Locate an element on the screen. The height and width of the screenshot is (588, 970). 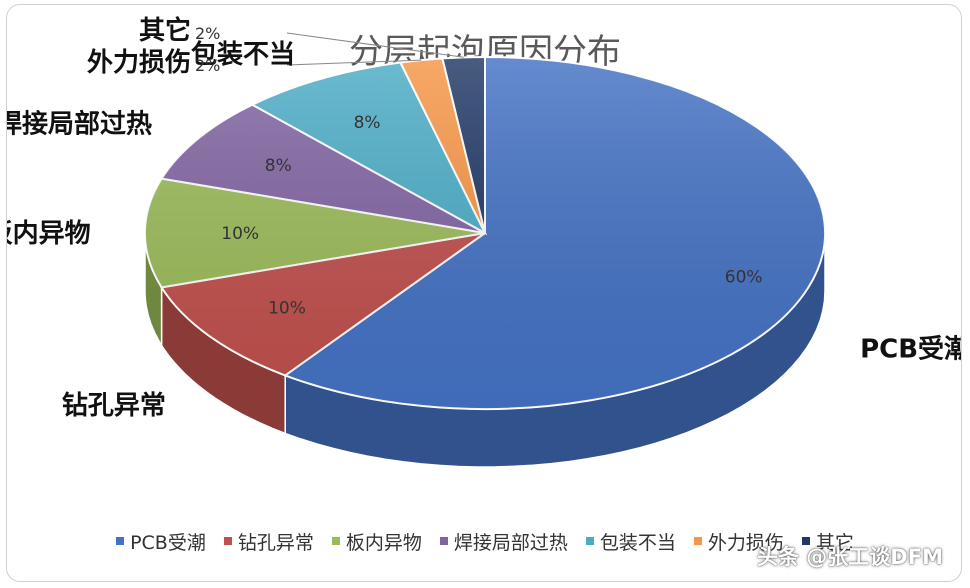
slice-4-value-label: 8% is located at coordinates (278, 166).